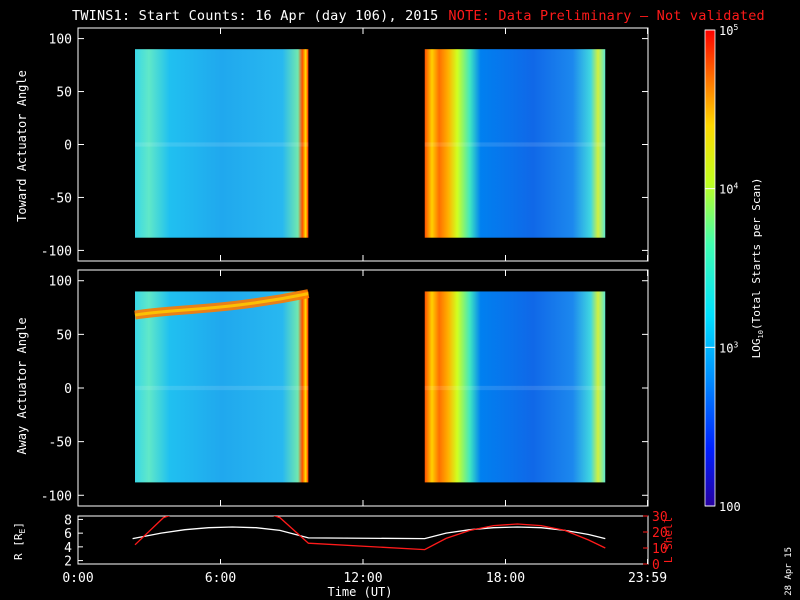 Image resolution: width=800 pixels, height=600 pixels. I want to click on colorbar-tick-label: 100, so click(730, 507).